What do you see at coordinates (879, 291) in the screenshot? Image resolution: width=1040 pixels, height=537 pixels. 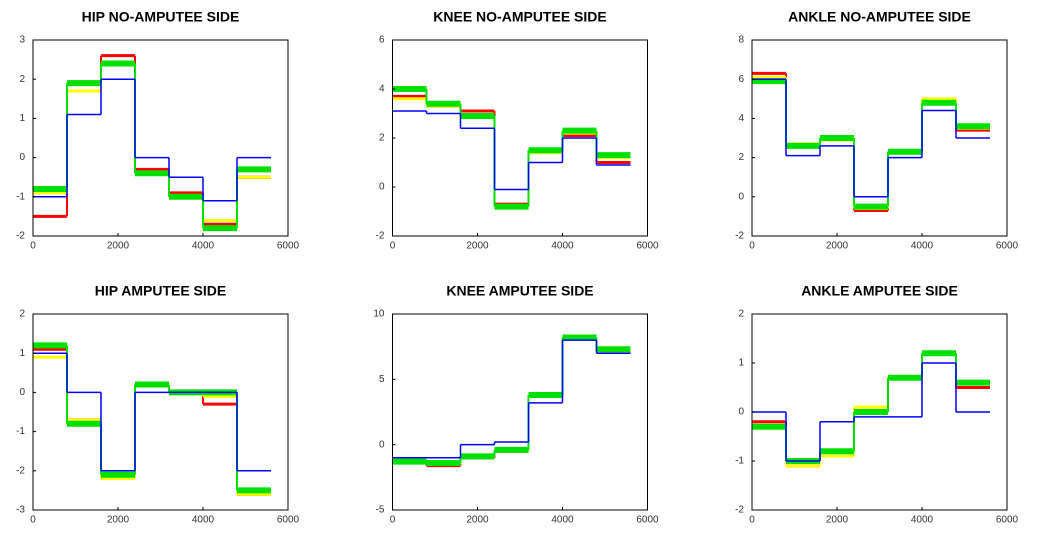 I see `chart-title: ANKLE AMPUTEE SIDE` at bounding box center [879, 291].